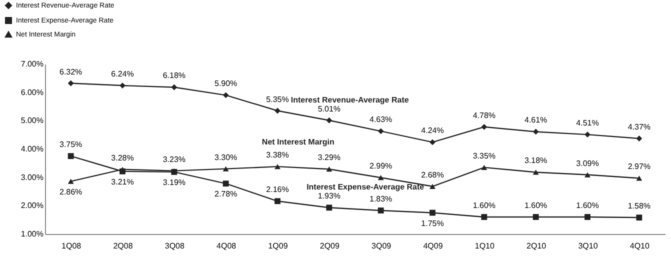  I want to click on x-tick-label: 2Q08, so click(123, 246).